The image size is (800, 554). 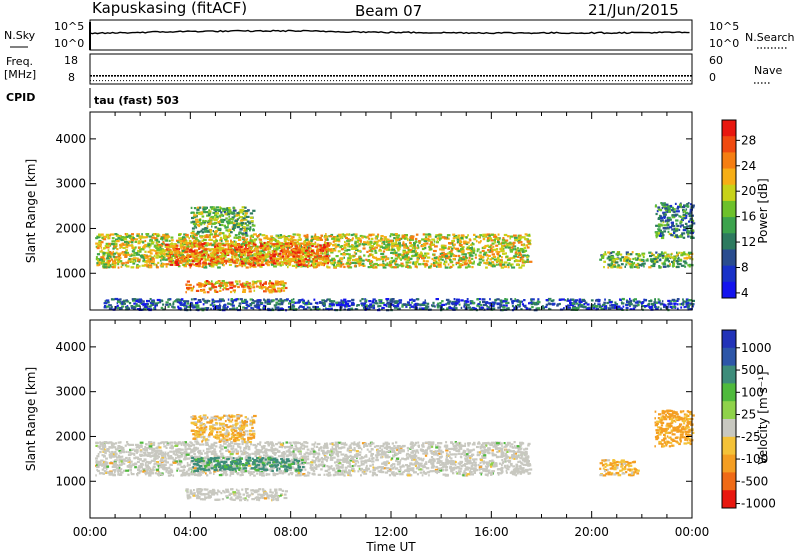 I want to click on nsky-trace-line, so click(x=389, y=32).